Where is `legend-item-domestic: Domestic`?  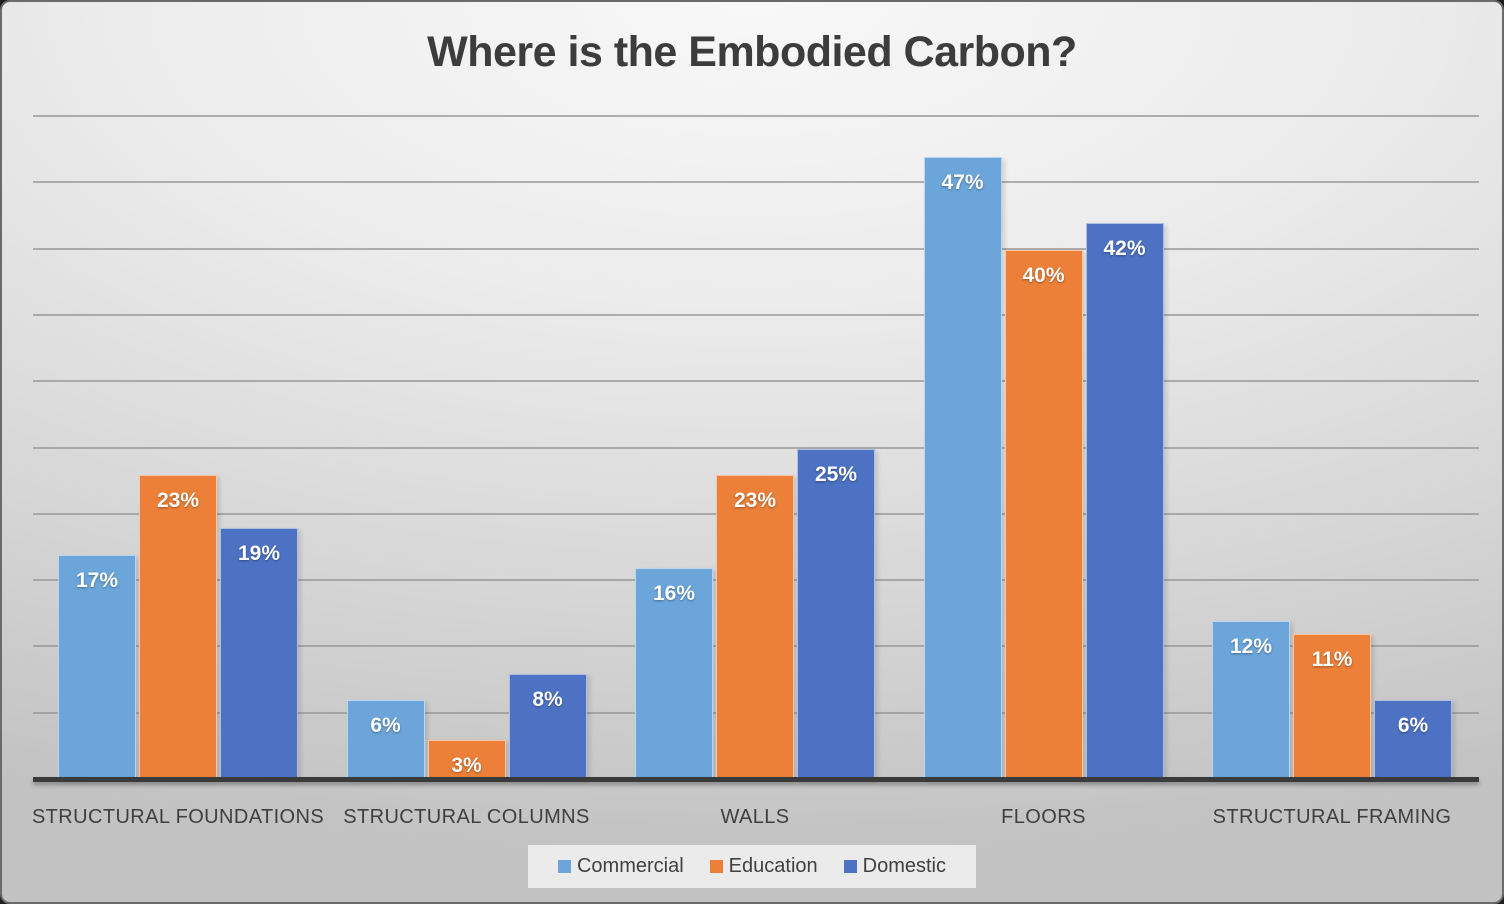
legend-item-domestic: Domestic is located at coordinates (895, 866).